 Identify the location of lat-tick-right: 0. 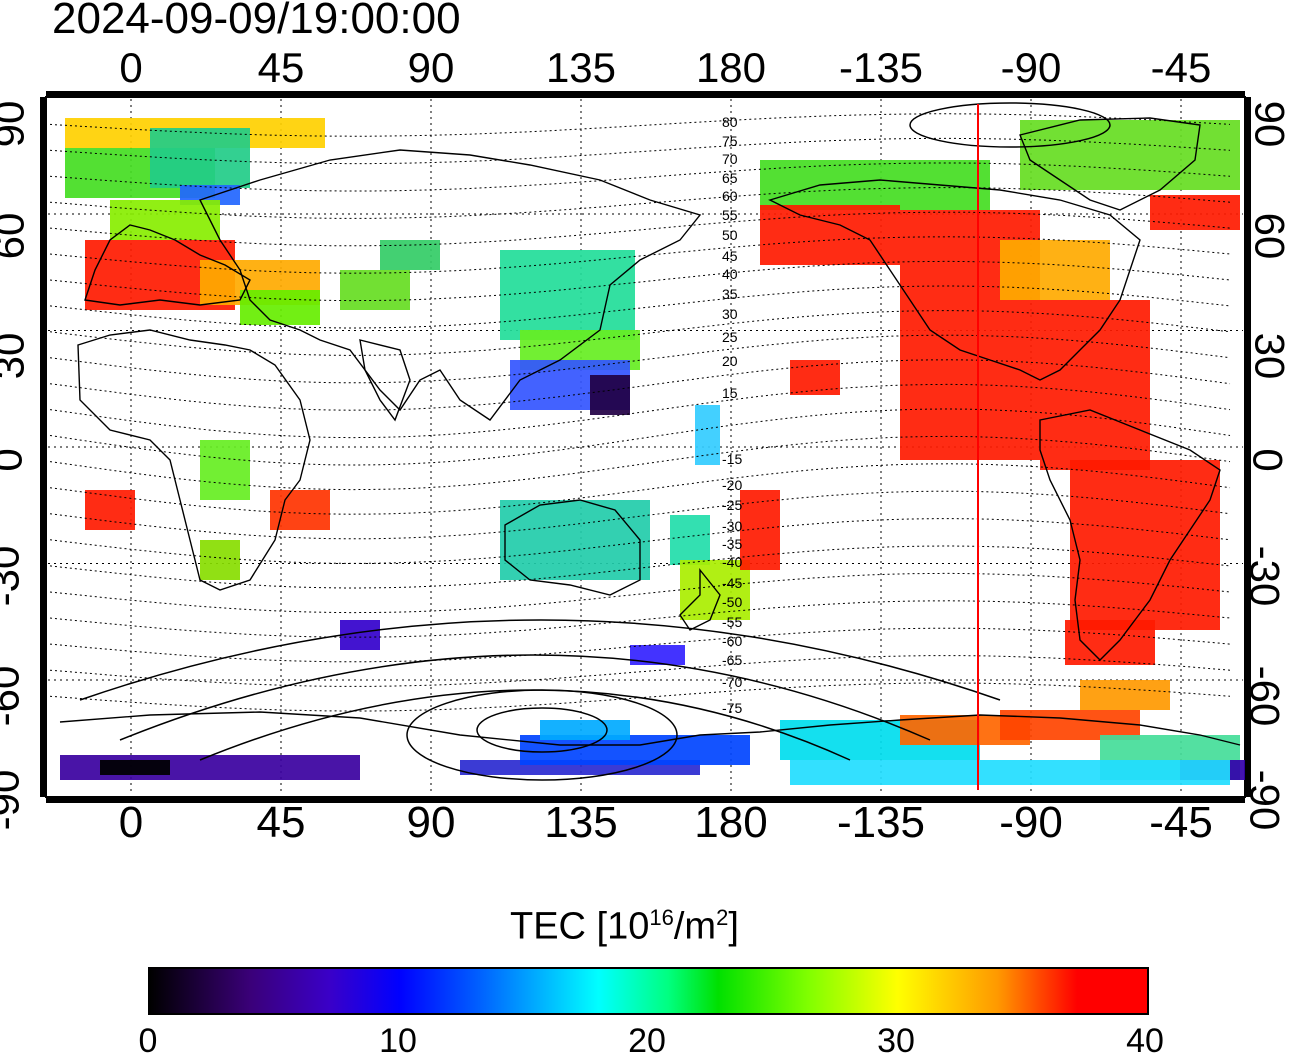
(1268, 460).